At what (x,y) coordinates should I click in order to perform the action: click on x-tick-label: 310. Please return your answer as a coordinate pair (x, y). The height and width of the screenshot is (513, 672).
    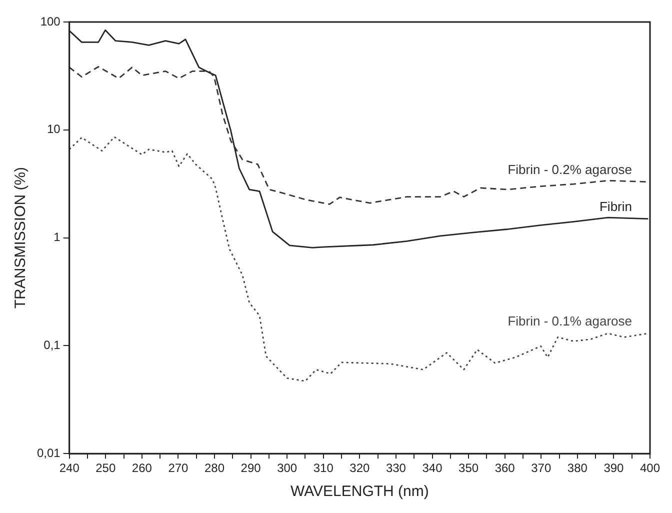
    Looking at the image, I should click on (323, 468).